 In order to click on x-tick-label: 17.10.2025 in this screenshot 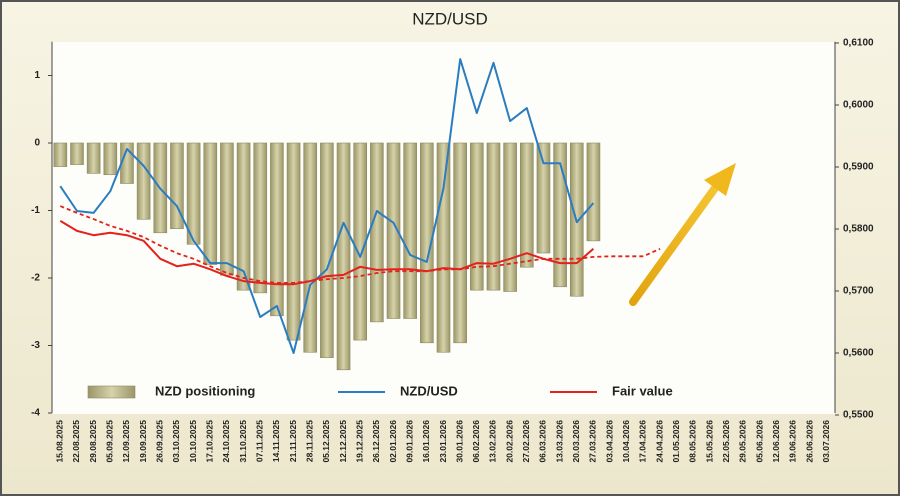, I will do `click(210, 441)`.